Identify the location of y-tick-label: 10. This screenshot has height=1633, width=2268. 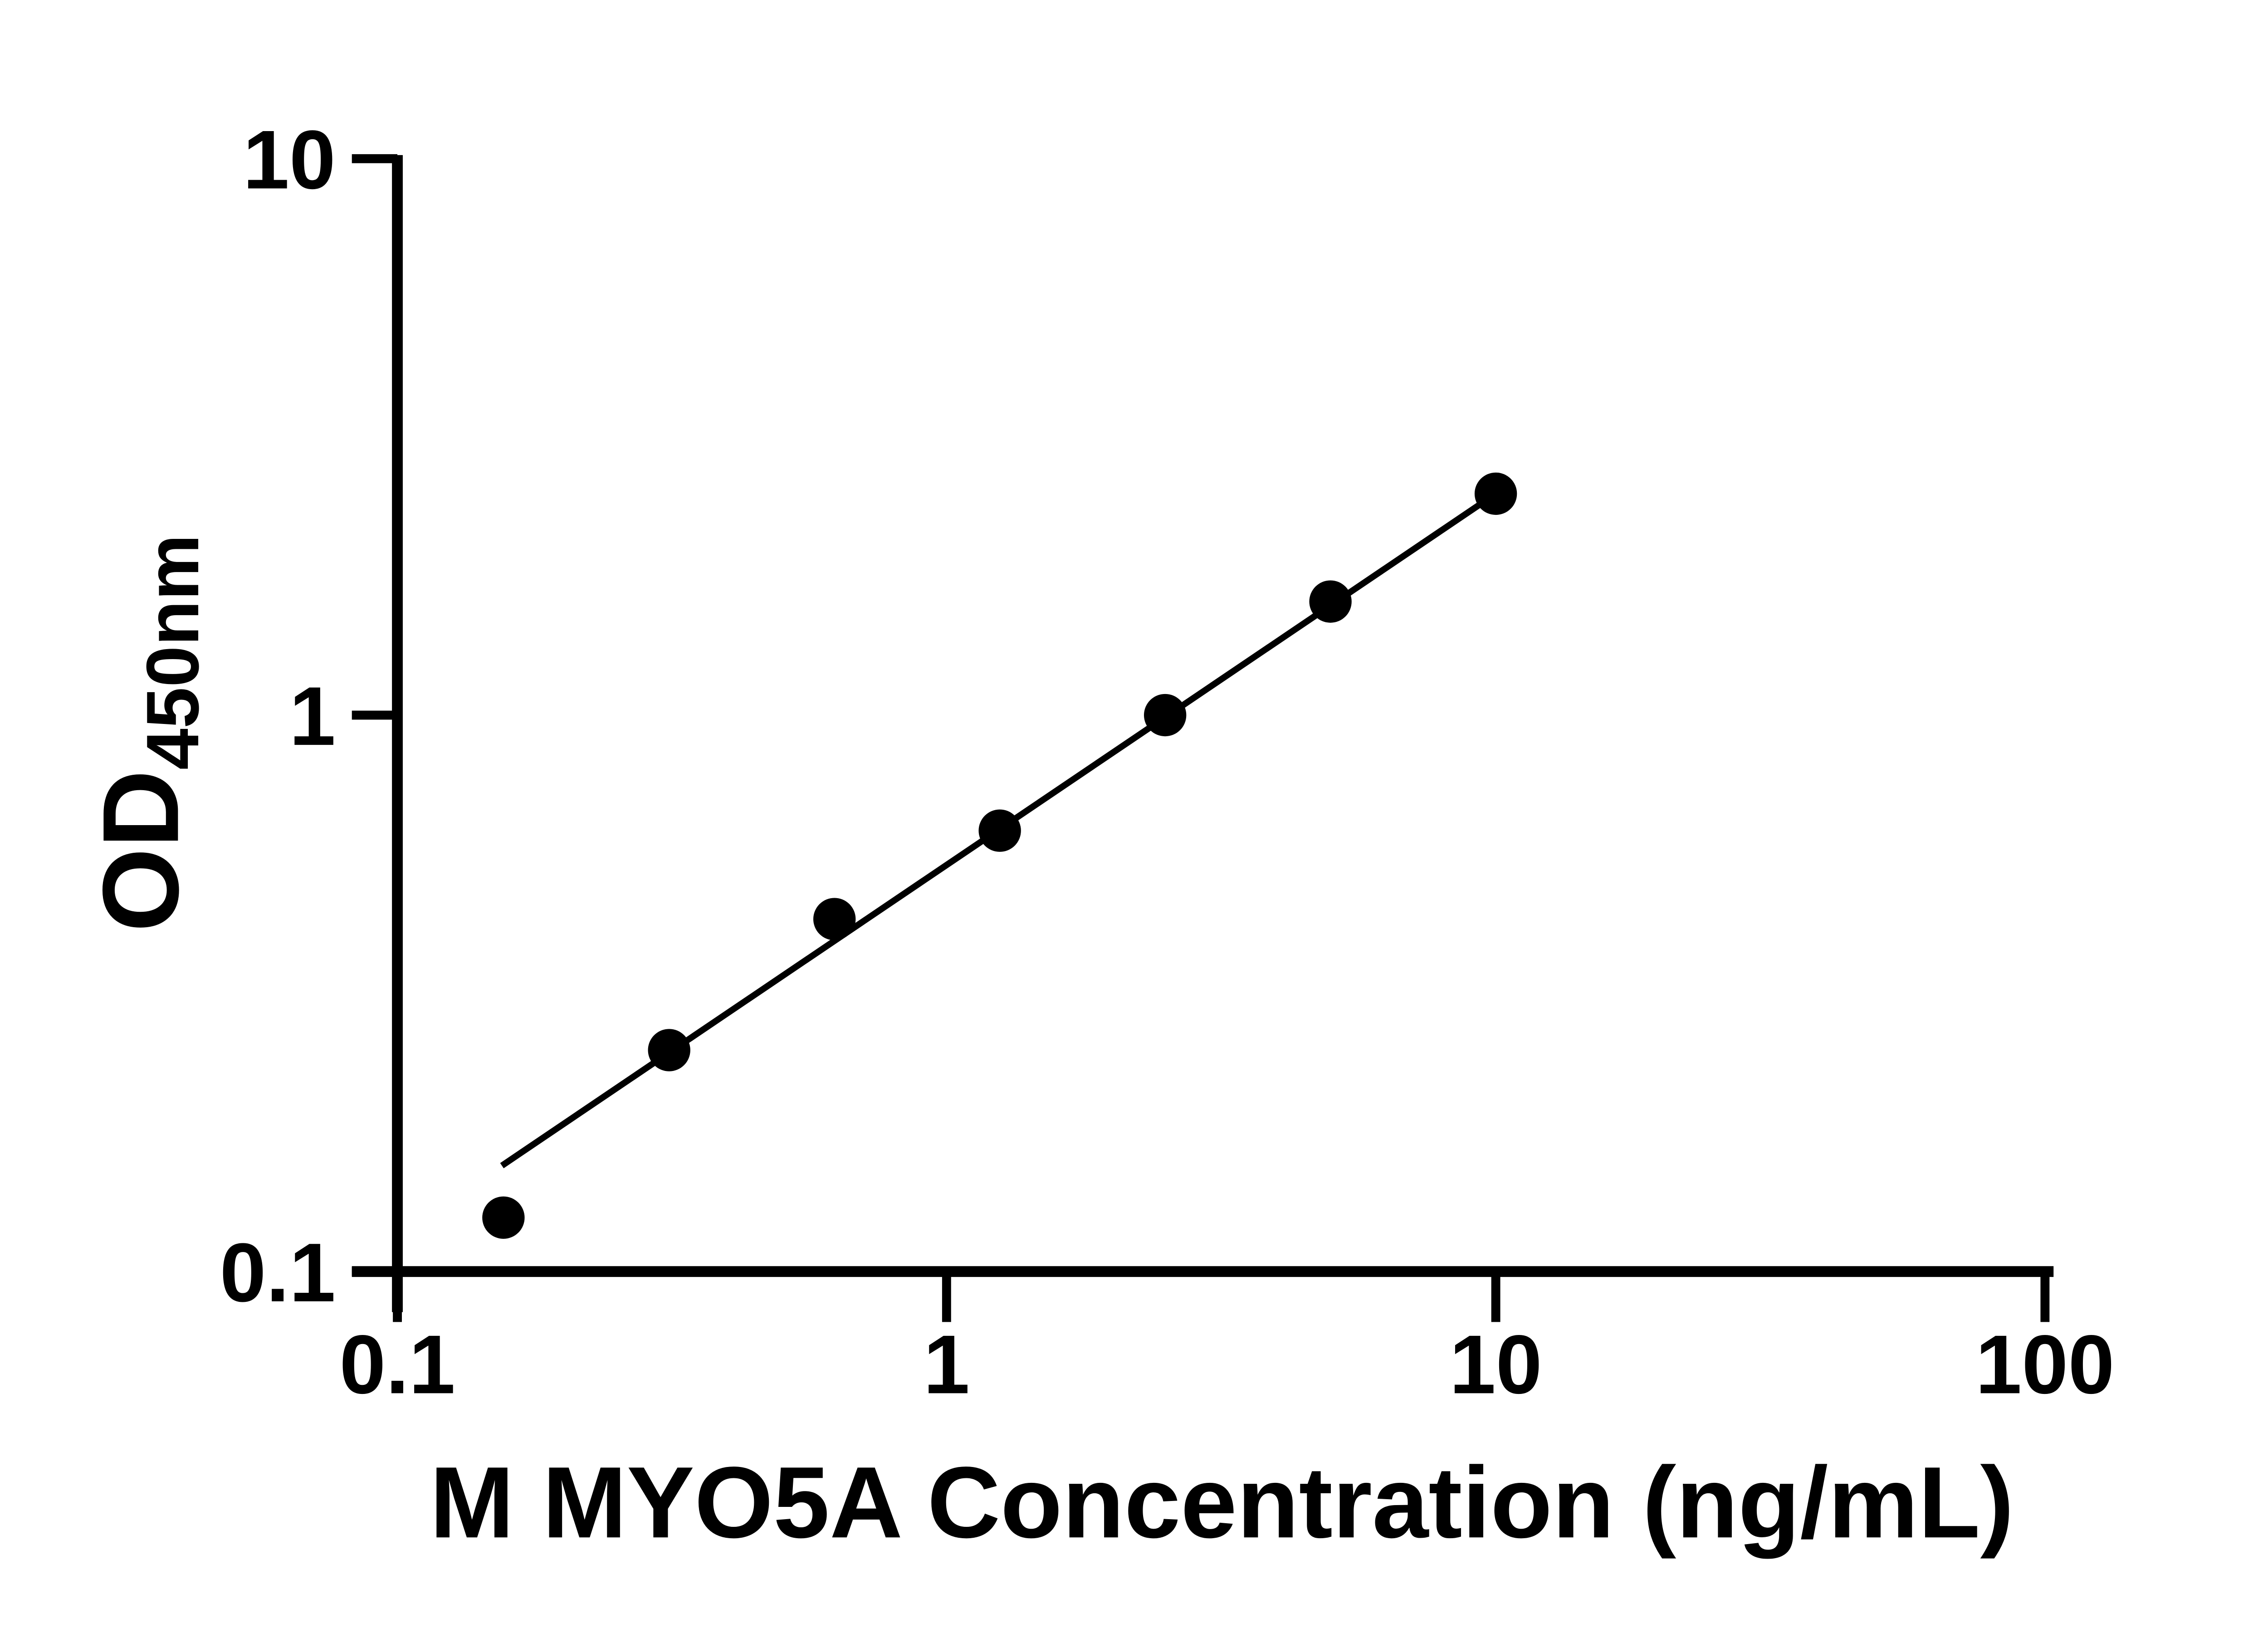
(290, 159).